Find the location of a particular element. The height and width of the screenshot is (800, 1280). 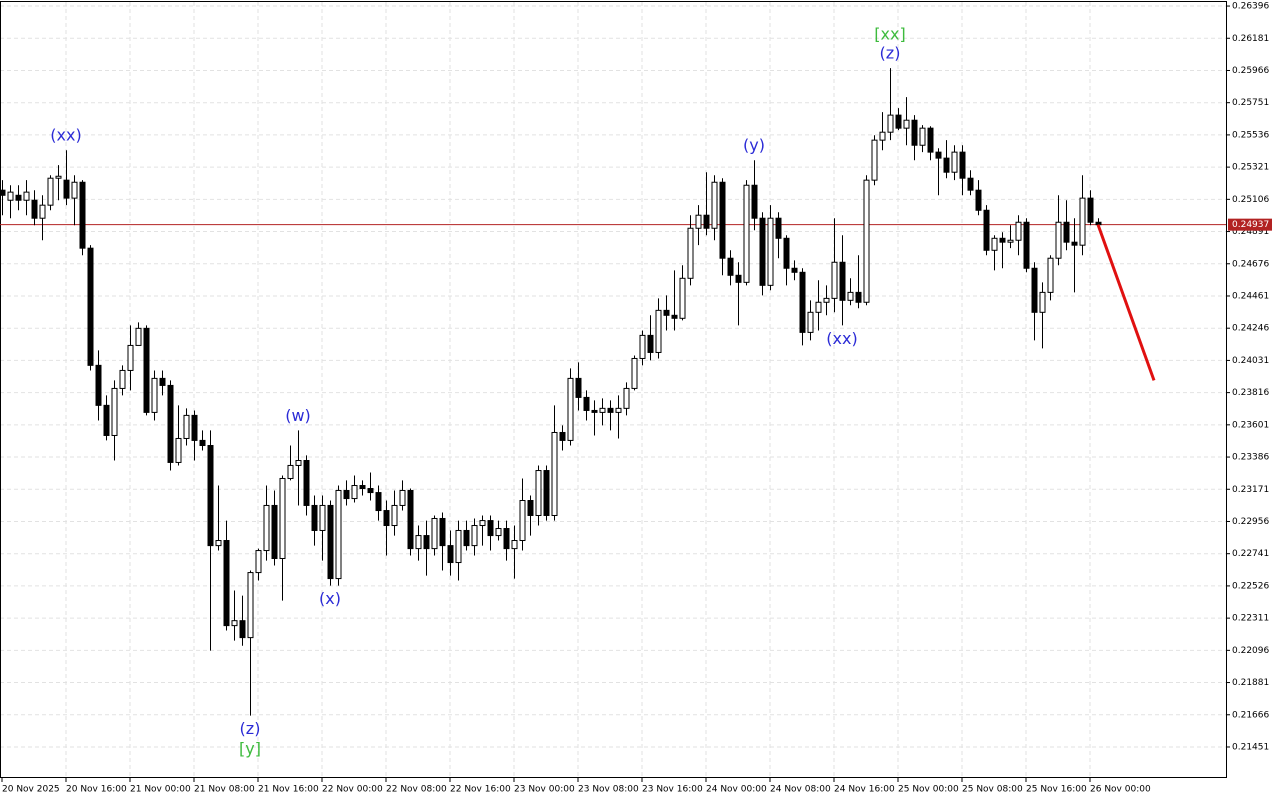

y-tick-label: 0.25751 is located at coordinates (1250, 103).